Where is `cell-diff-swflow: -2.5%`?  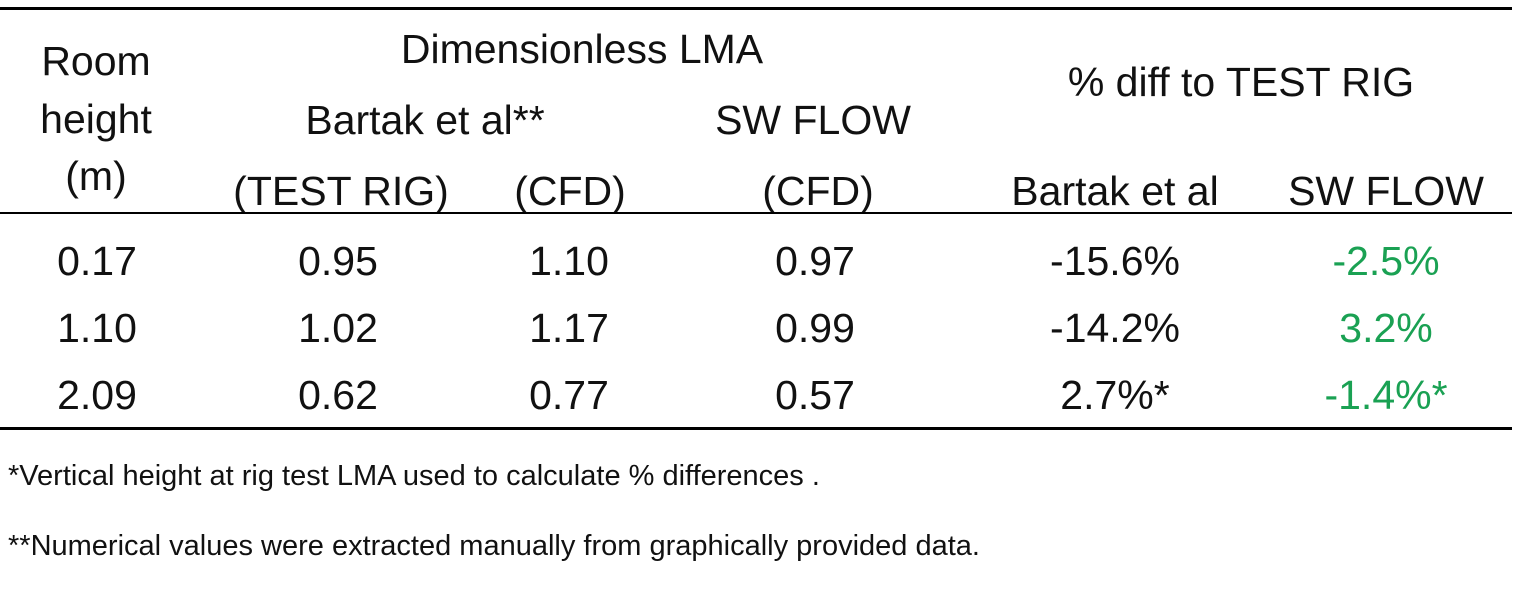 cell-diff-swflow: -2.5% is located at coordinates (1386, 261).